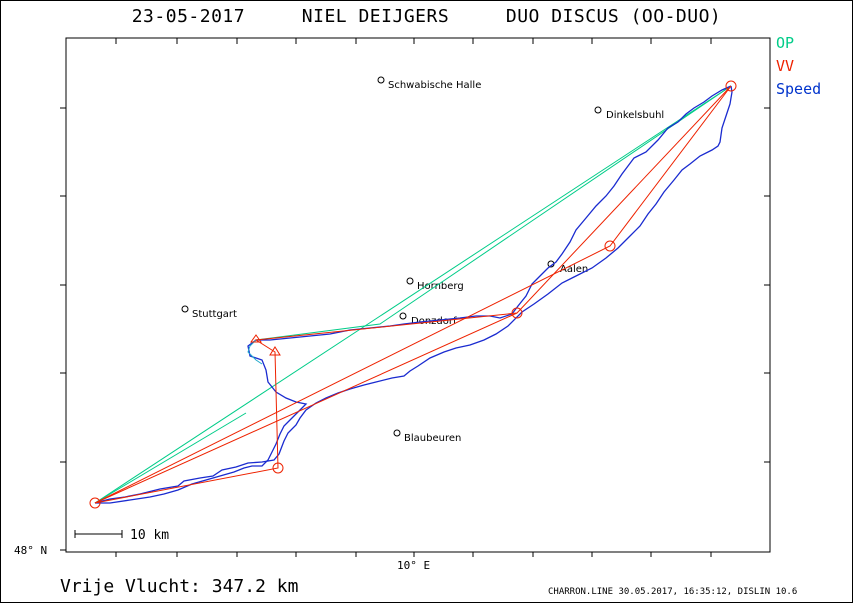  Describe the element at coordinates (255, 352) in the screenshot. I see `flight-track-leg` at that location.